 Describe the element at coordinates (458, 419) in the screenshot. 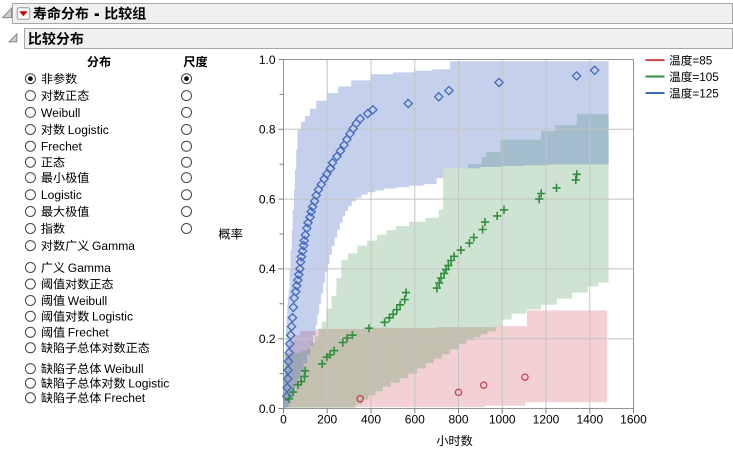

I see `svg-text: 800` at that location.